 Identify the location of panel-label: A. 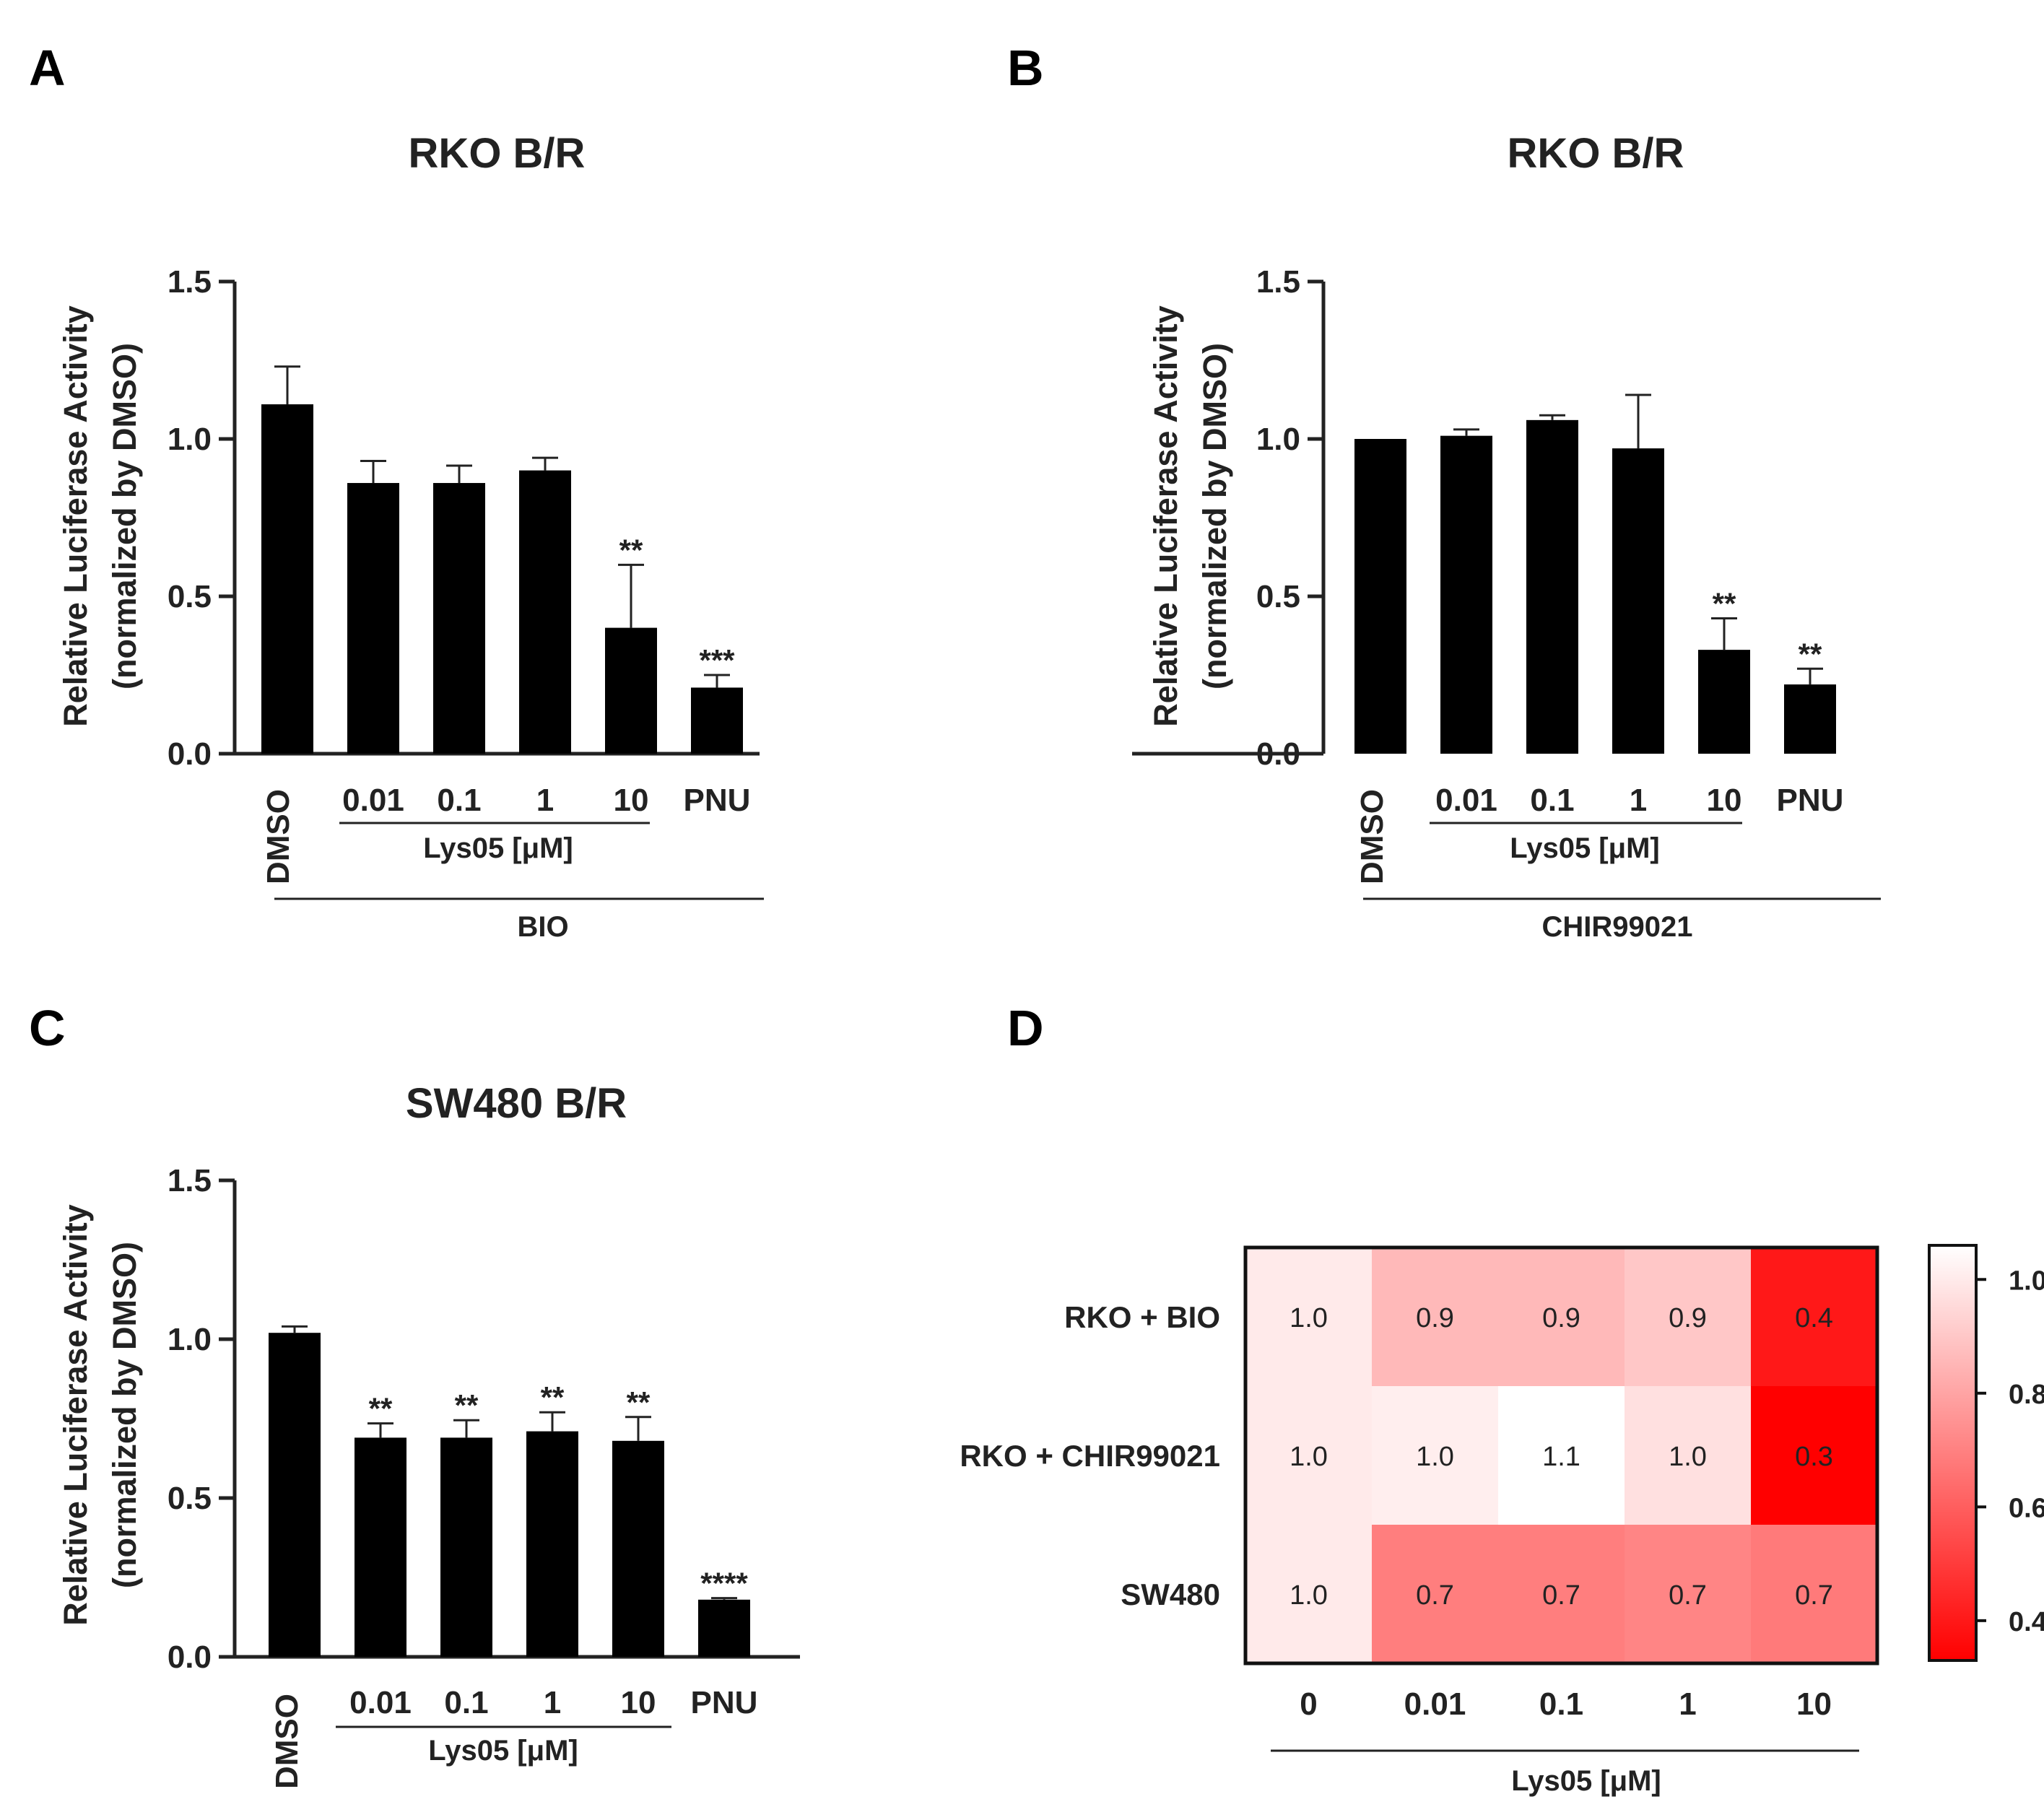
(47, 68).